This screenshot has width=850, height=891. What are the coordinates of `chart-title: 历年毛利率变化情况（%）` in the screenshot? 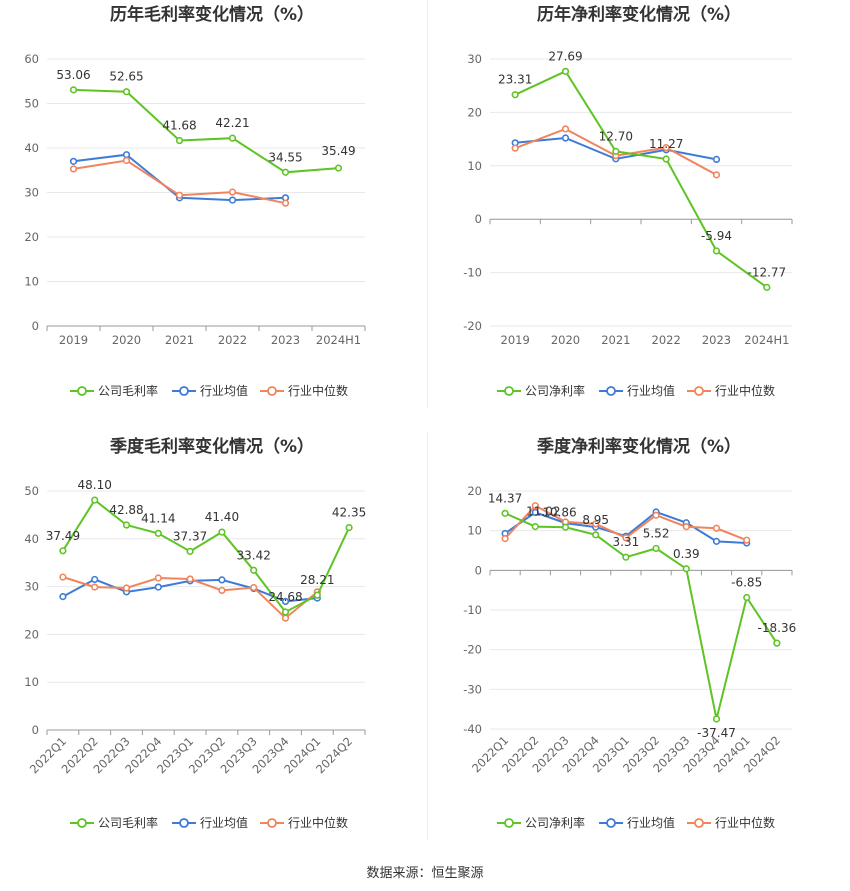 It's located at (212, 14).